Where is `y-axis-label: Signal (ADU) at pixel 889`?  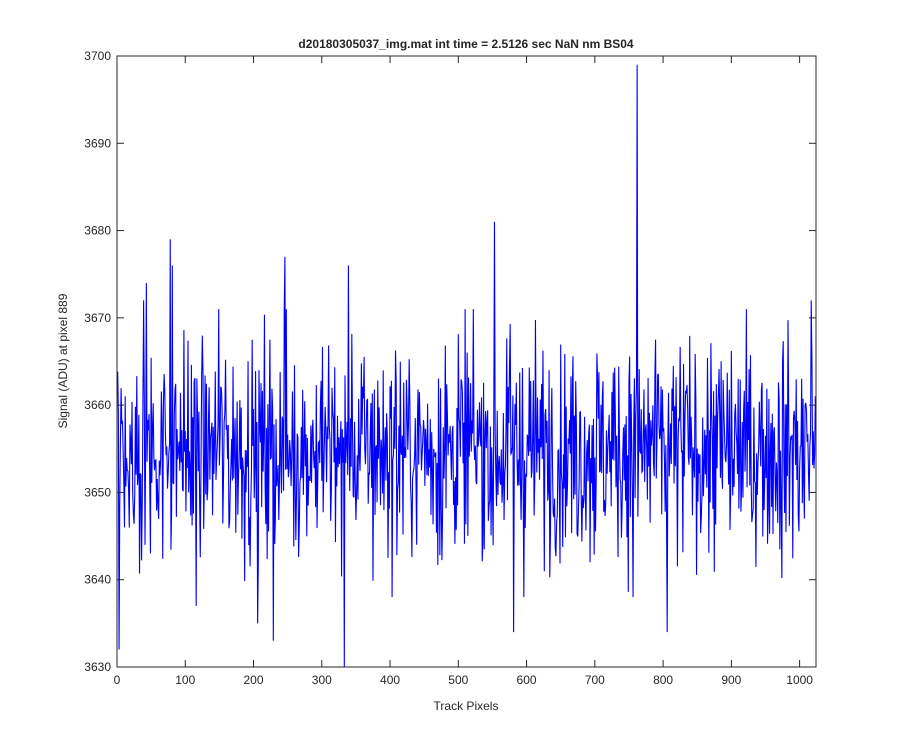 y-axis-label: Signal (ADU) at pixel 889 is located at coordinates (63, 360).